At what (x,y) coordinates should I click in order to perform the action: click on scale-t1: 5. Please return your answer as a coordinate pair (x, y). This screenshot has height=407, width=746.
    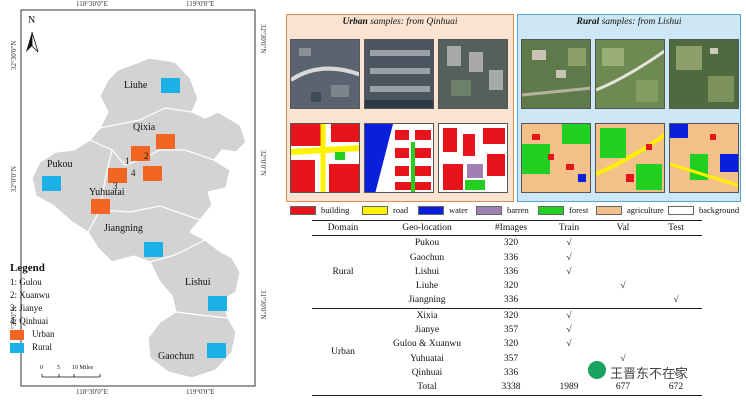
    Looking at the image, I should click on (58, 368).